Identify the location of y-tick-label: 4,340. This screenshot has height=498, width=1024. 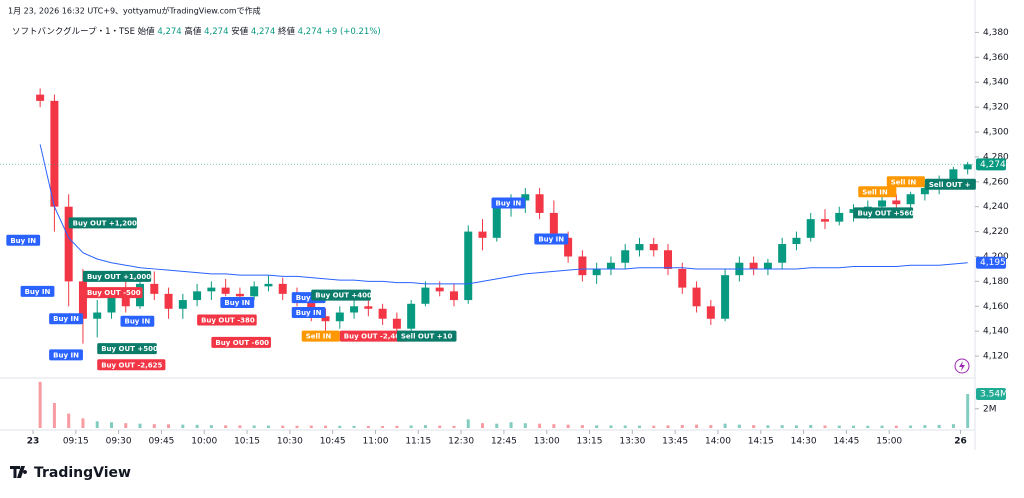
(996, 83).